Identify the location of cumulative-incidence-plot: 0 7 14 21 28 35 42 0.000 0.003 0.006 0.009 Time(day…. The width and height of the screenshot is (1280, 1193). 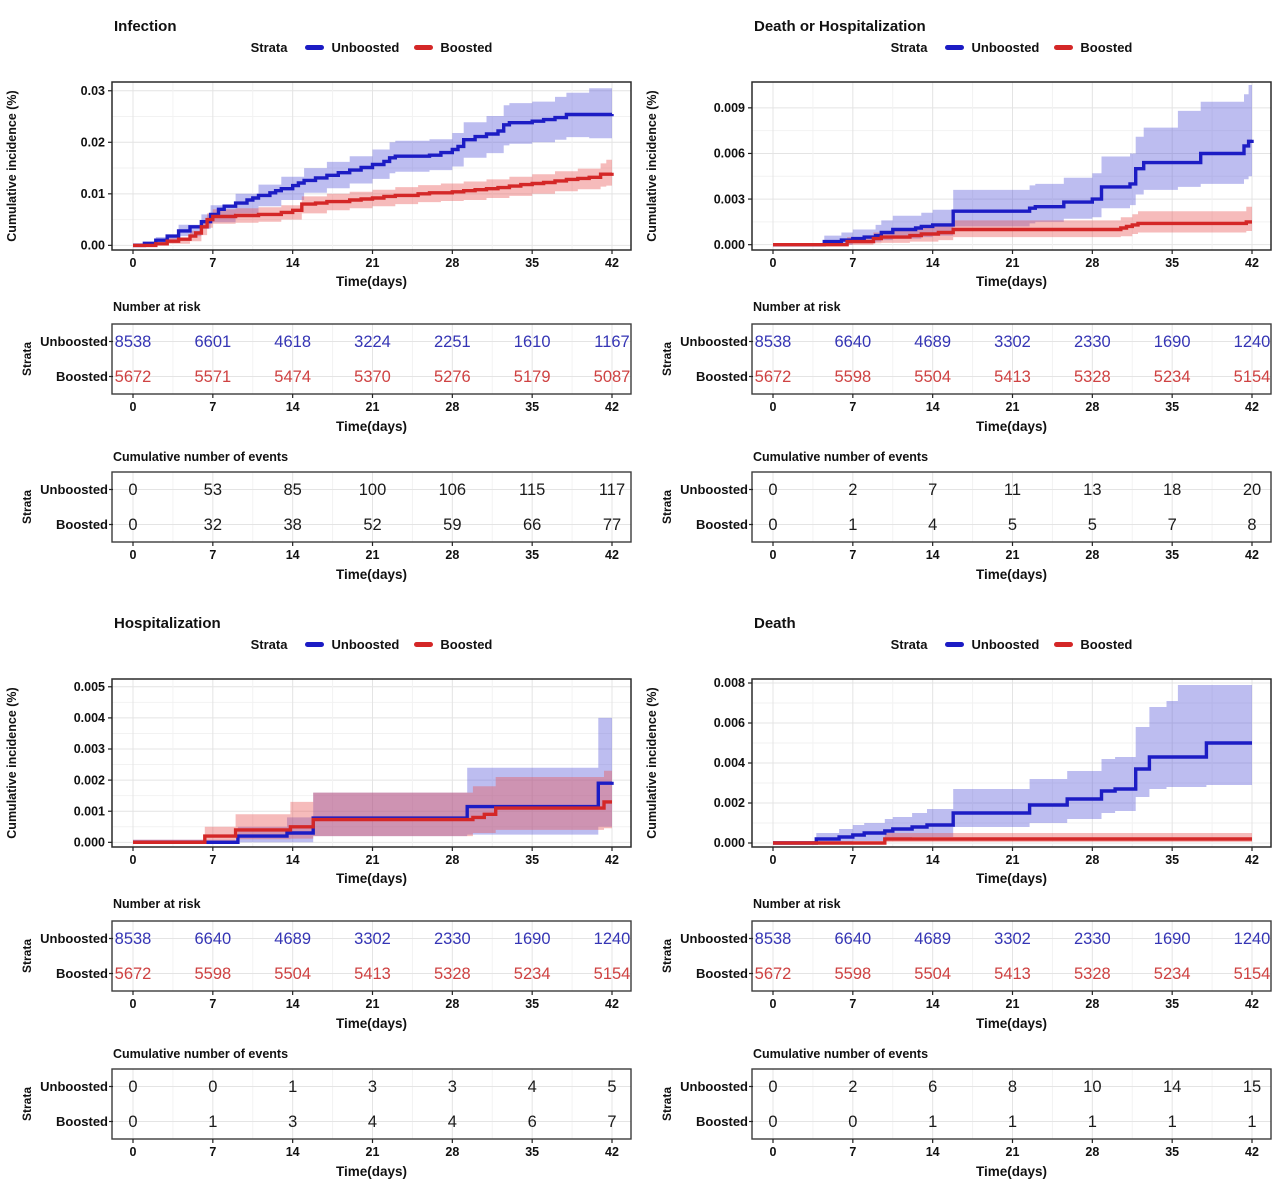
(960, 181).